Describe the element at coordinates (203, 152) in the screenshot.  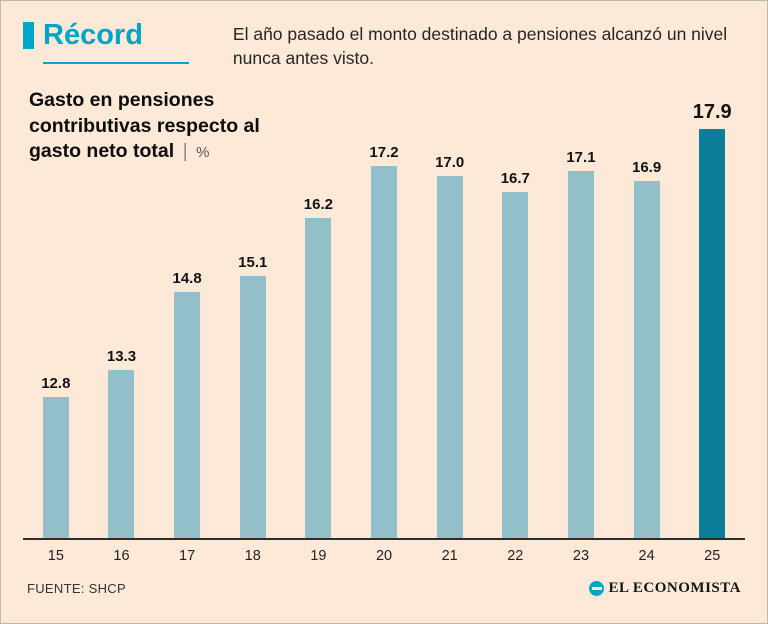
I see `chart-title-unit: %` at that location.